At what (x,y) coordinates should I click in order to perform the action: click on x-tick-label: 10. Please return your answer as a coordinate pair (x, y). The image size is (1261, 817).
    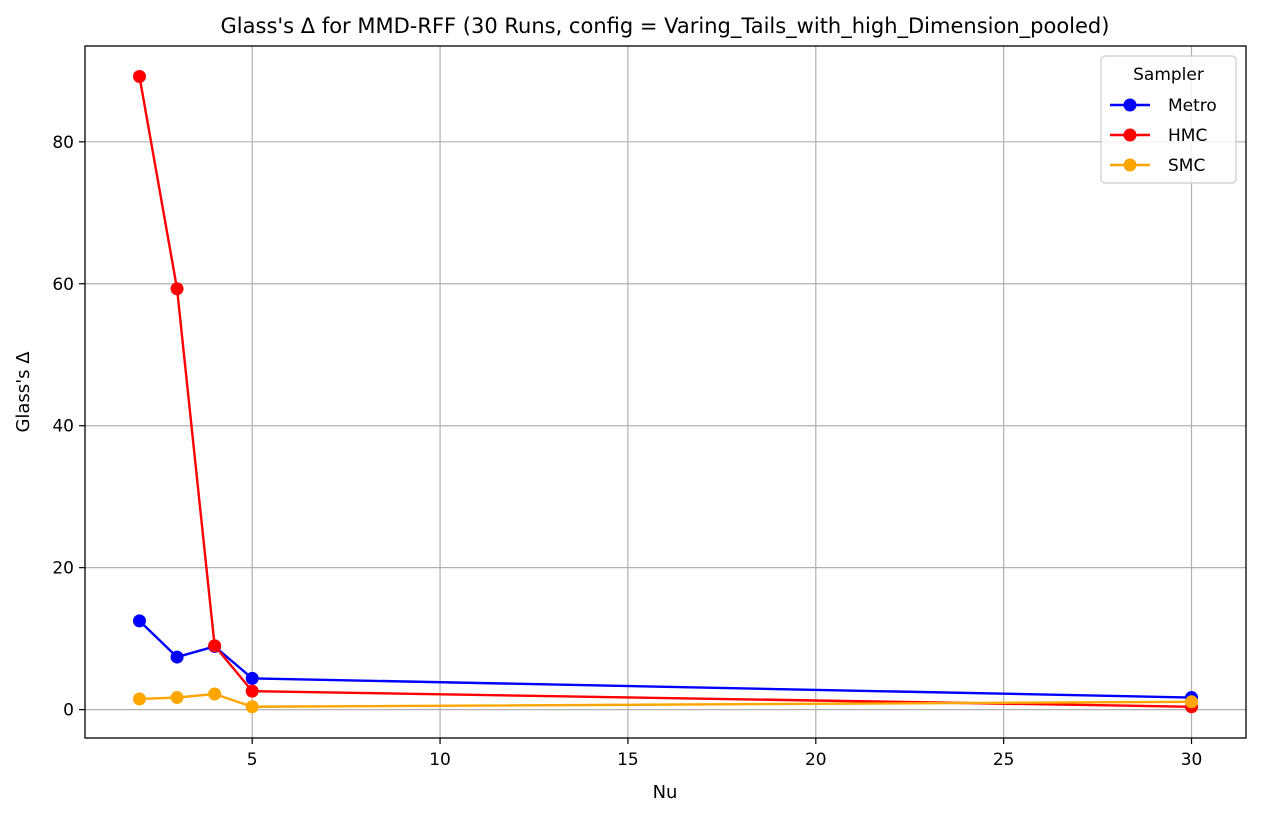
    Looking at the image, I should click on (440, 760).